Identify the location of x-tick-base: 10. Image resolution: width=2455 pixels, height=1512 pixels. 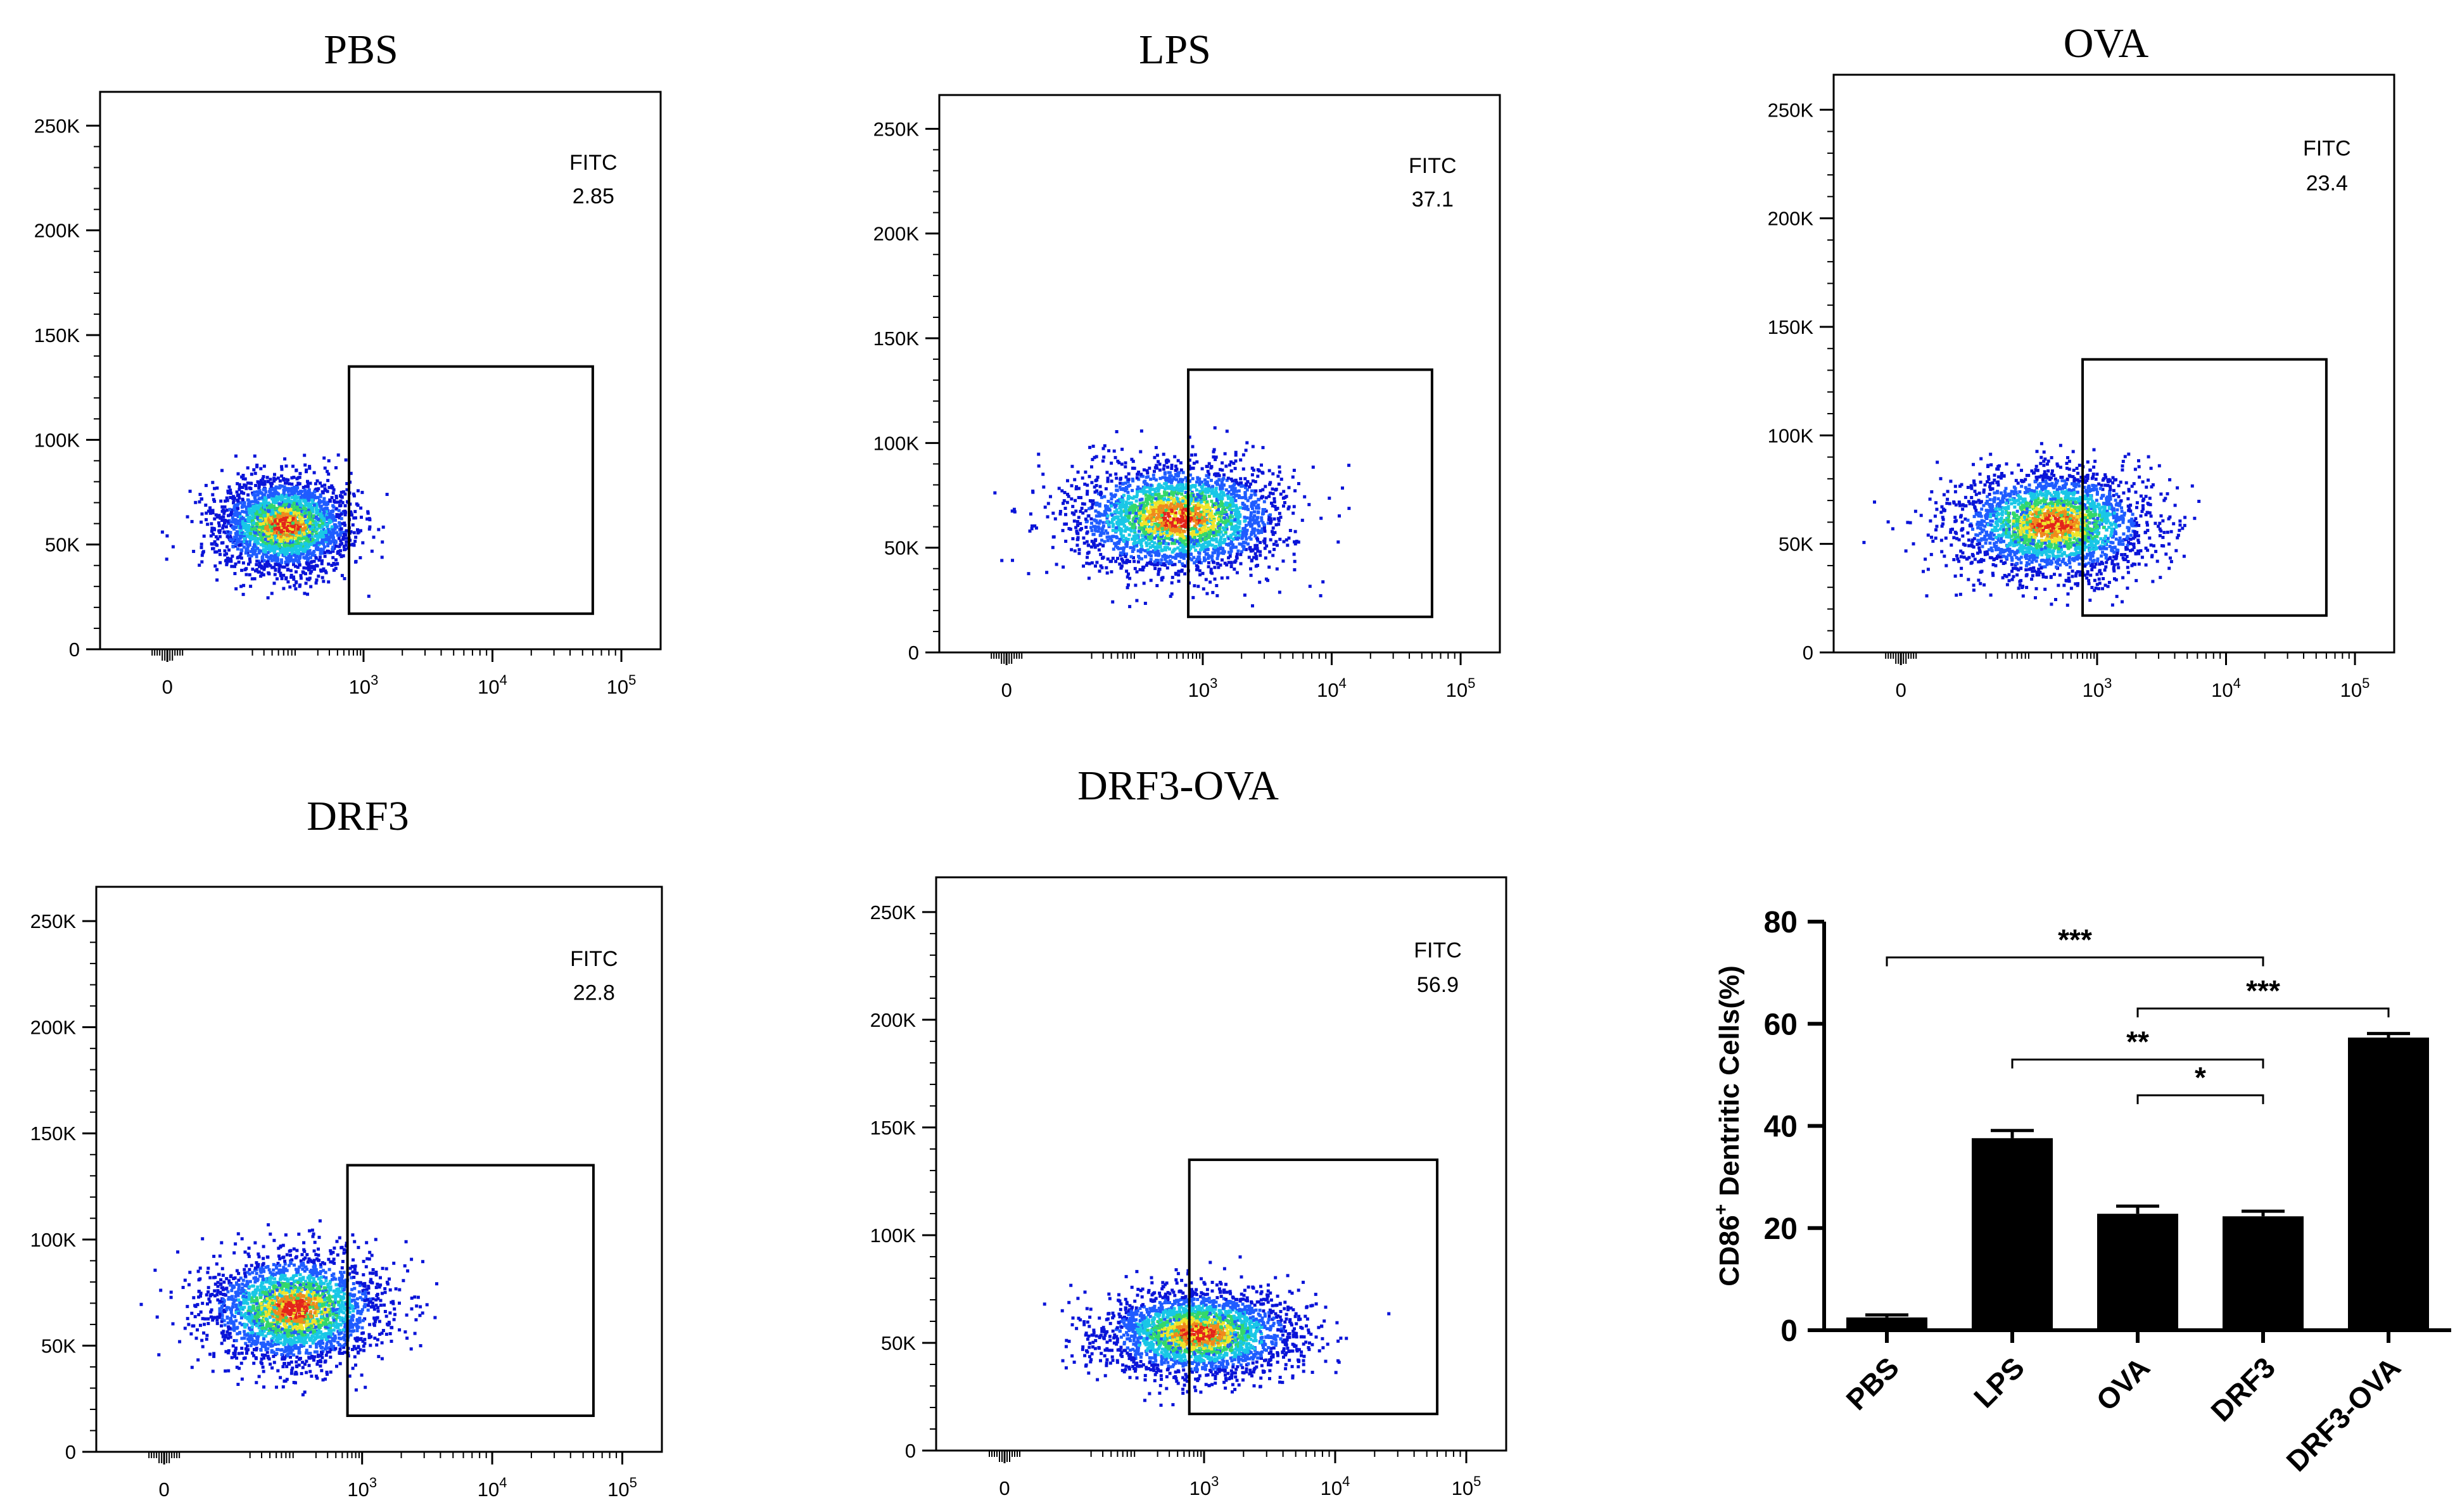
(489, 687).